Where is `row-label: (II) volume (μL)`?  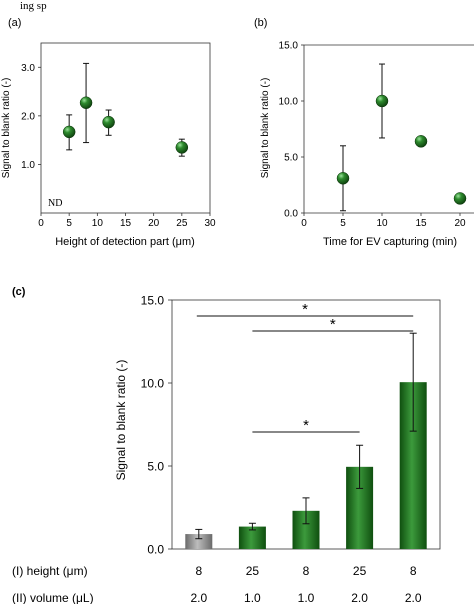 row-label: (II) volume (μL) is located at coordinates (53, 597).